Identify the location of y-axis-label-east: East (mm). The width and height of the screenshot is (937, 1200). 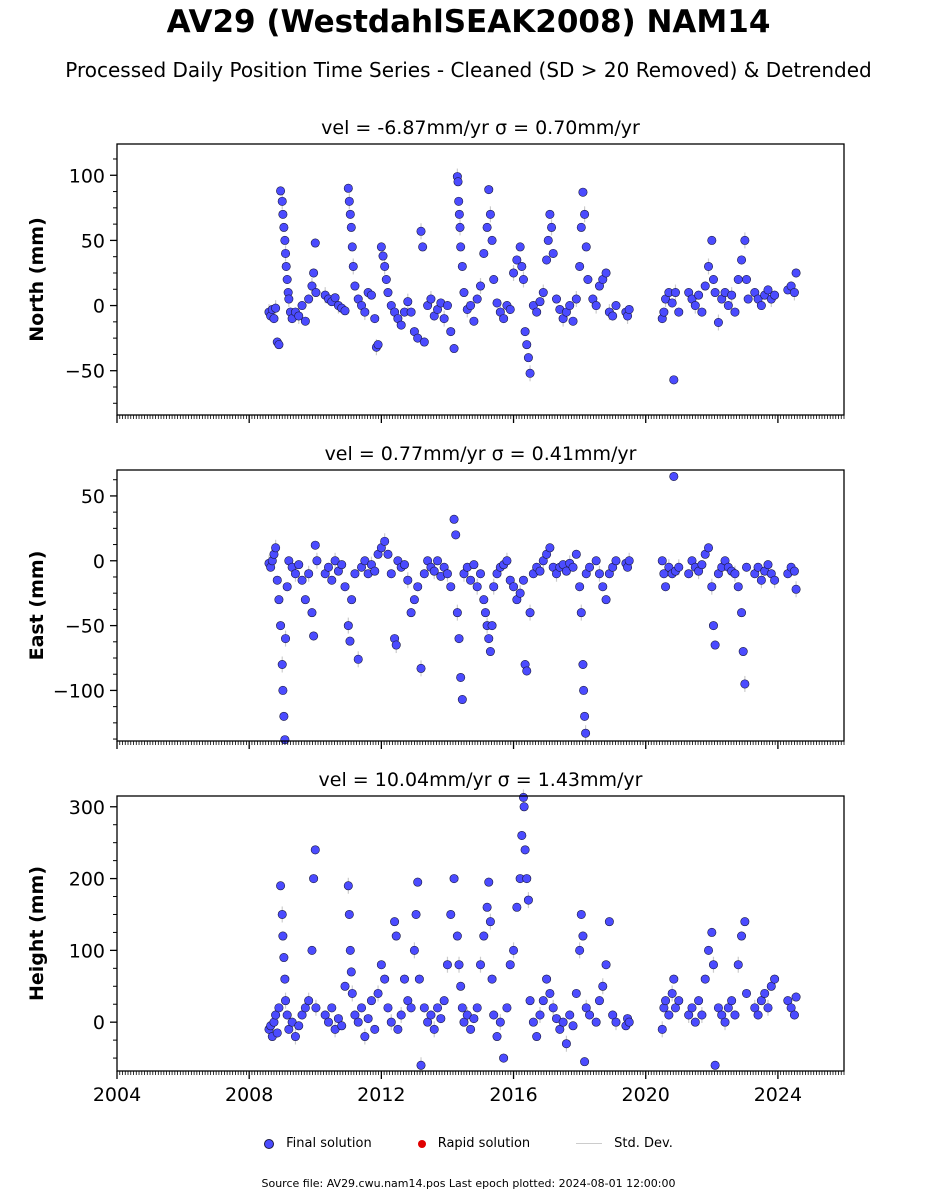
(37, 606).